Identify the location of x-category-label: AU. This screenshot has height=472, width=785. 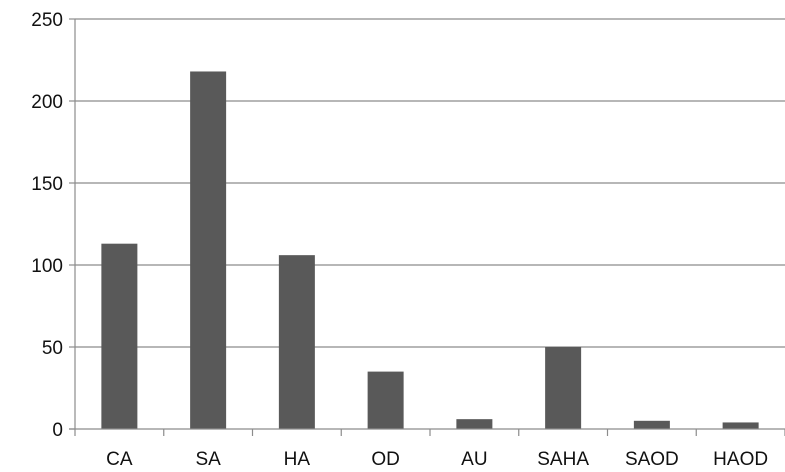
(474, 459).